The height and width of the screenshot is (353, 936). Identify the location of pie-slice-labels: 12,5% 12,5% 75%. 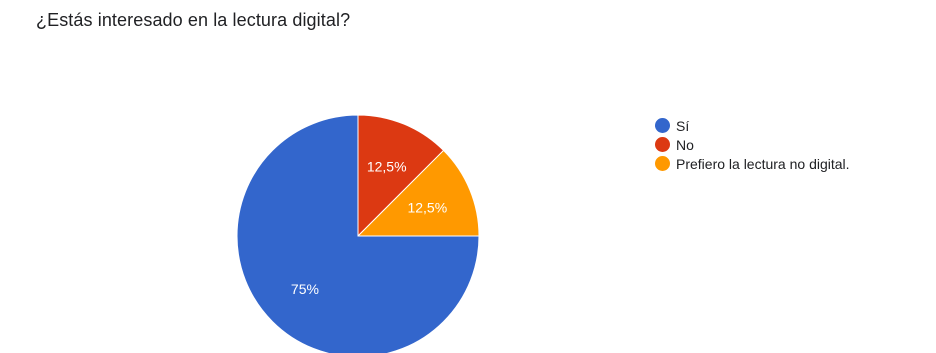
(369, 228).